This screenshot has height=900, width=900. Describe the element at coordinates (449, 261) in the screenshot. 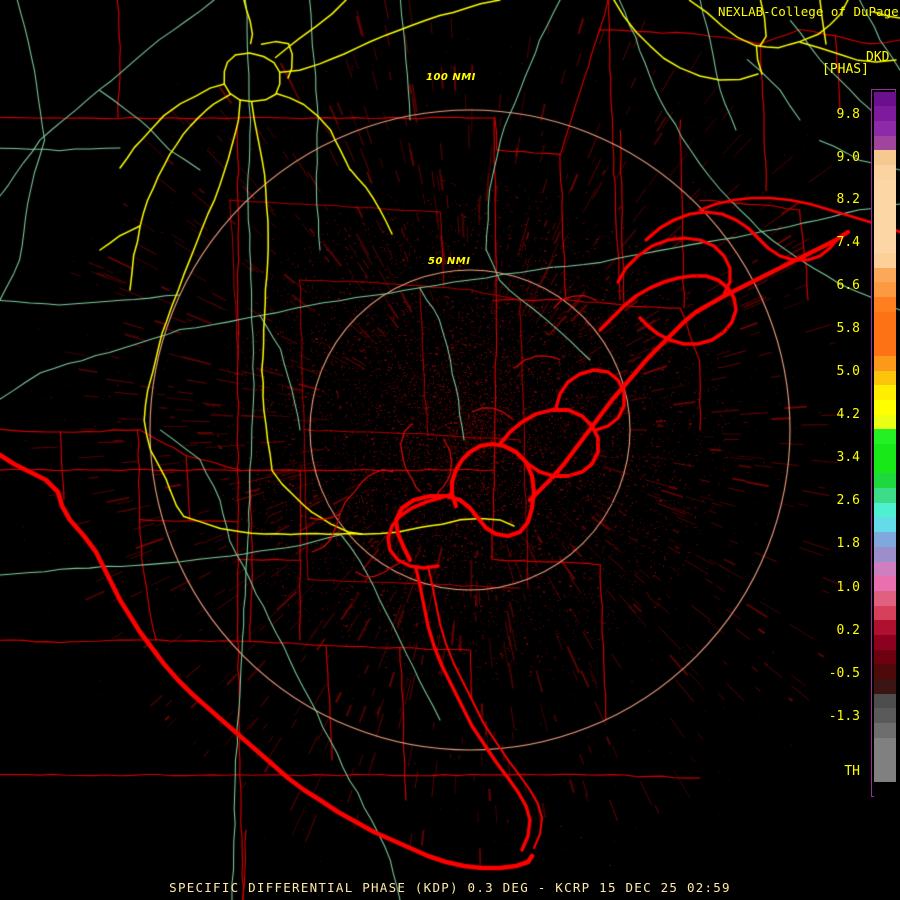

I see `range-ring-label-50nmi: 50 NMI` at that location.